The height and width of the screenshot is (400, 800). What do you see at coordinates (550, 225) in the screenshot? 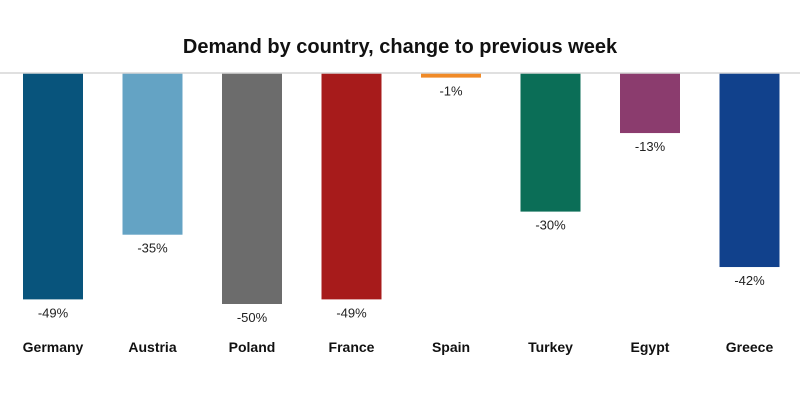
I see `value-label-turkey: -30%` at bounding box center [550, 225].